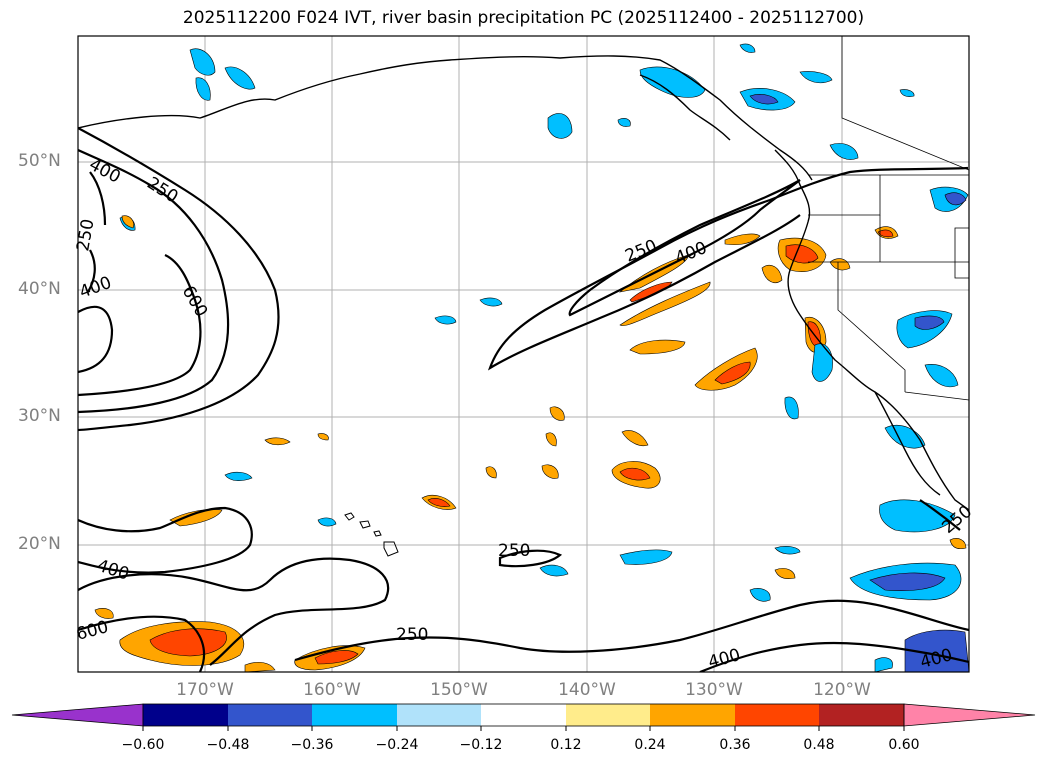 The width and height of the screenshot is (1047, 765). I want to click on colorbar-tick-label: −0.12, so click(481, 745).